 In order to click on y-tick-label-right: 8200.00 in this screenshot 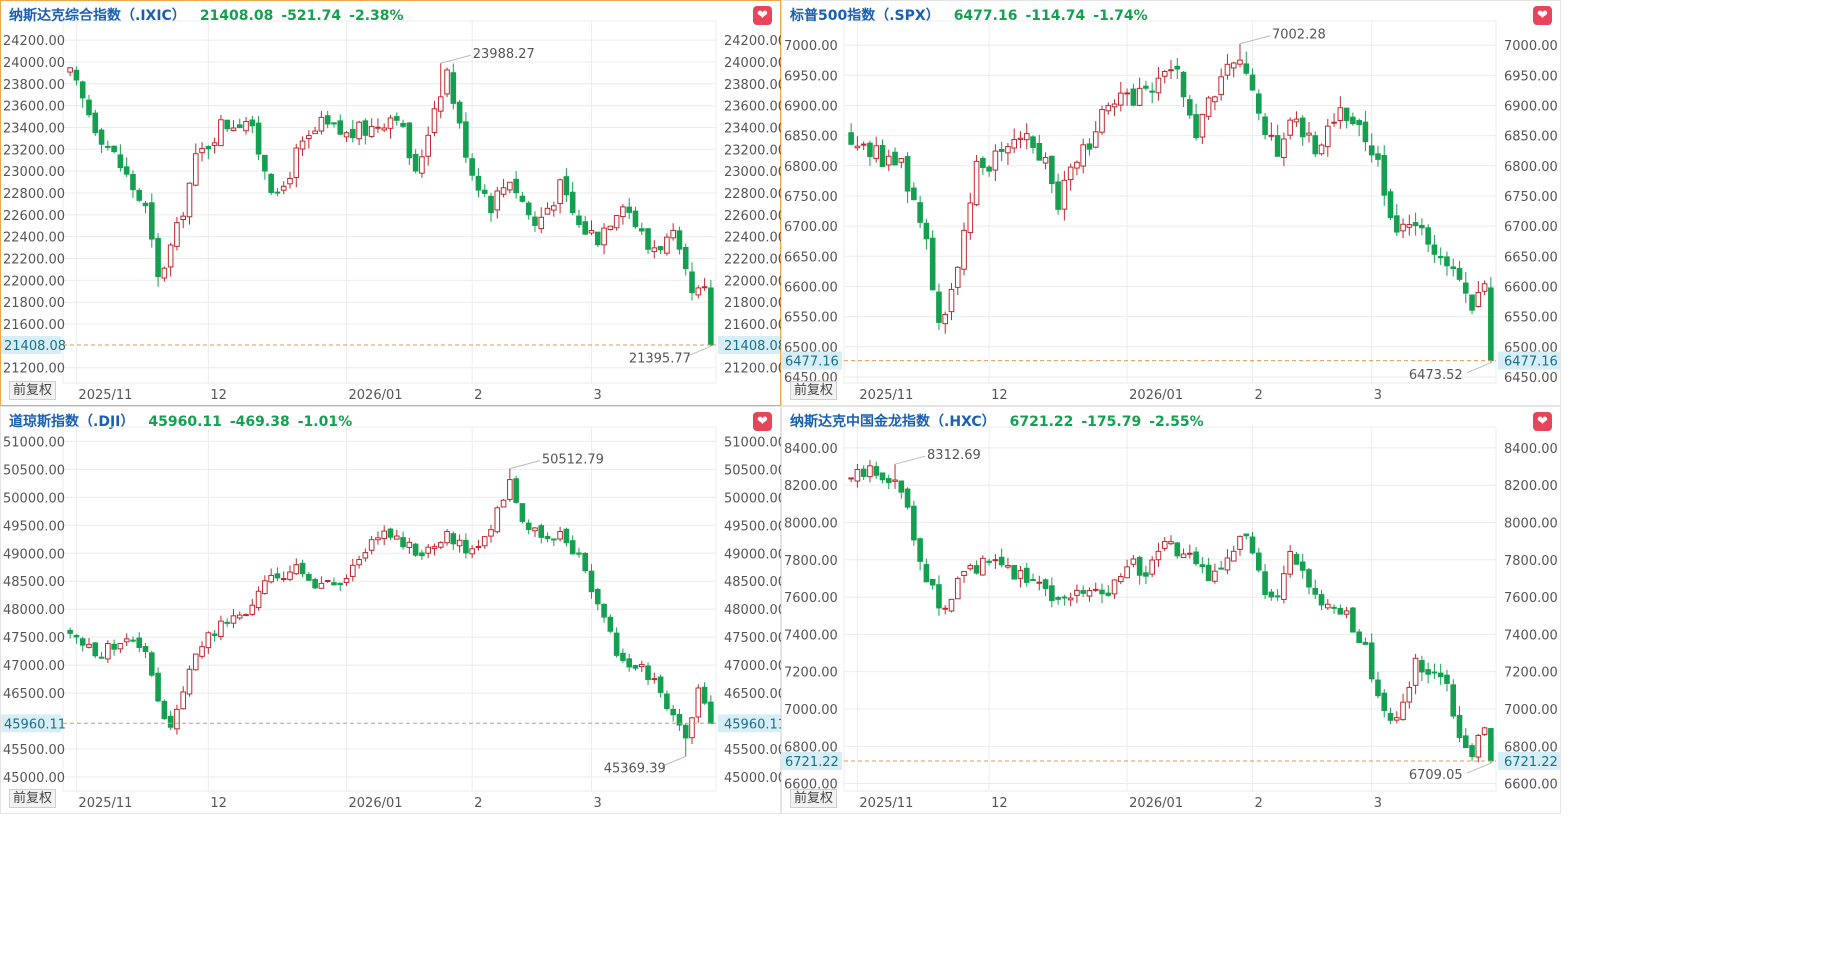, I will do `click(1531, 486)`.